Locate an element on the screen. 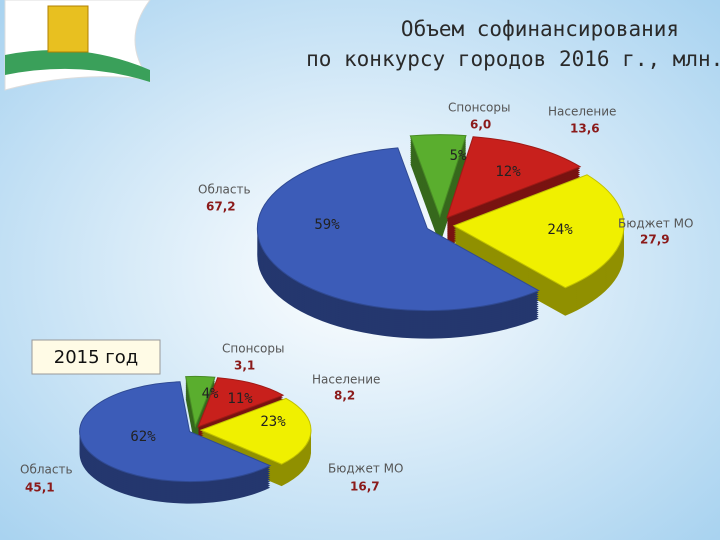 The width and height of the screenshot is (720, 540). percent-label: 5% is located at coordinates (458, 156).